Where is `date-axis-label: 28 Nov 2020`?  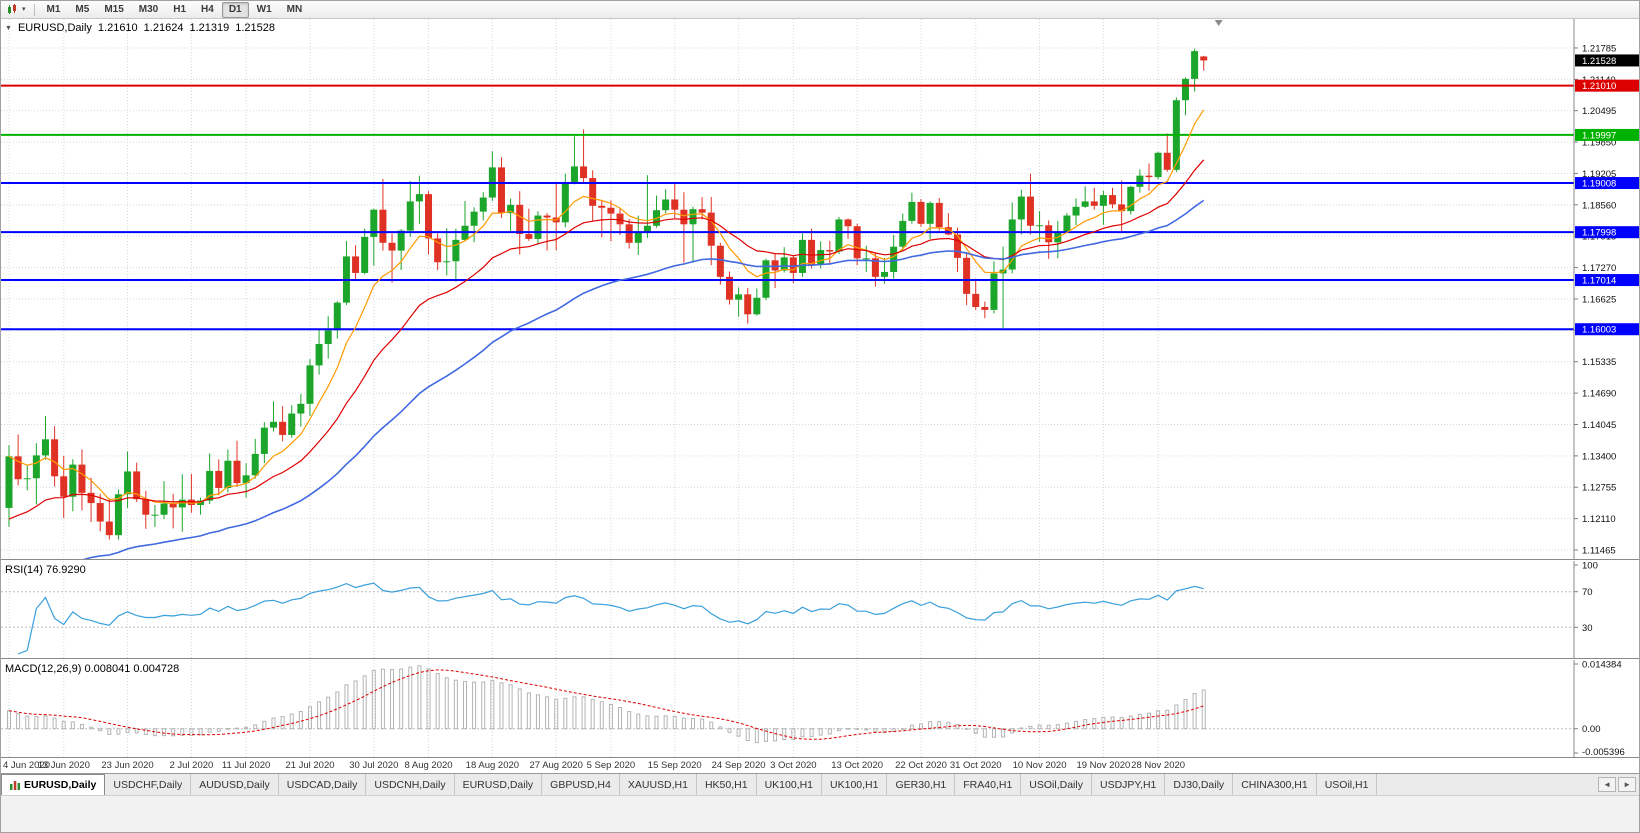 date-axis-label: 28 Nov 2020 is located at coordinates (1158, 765).